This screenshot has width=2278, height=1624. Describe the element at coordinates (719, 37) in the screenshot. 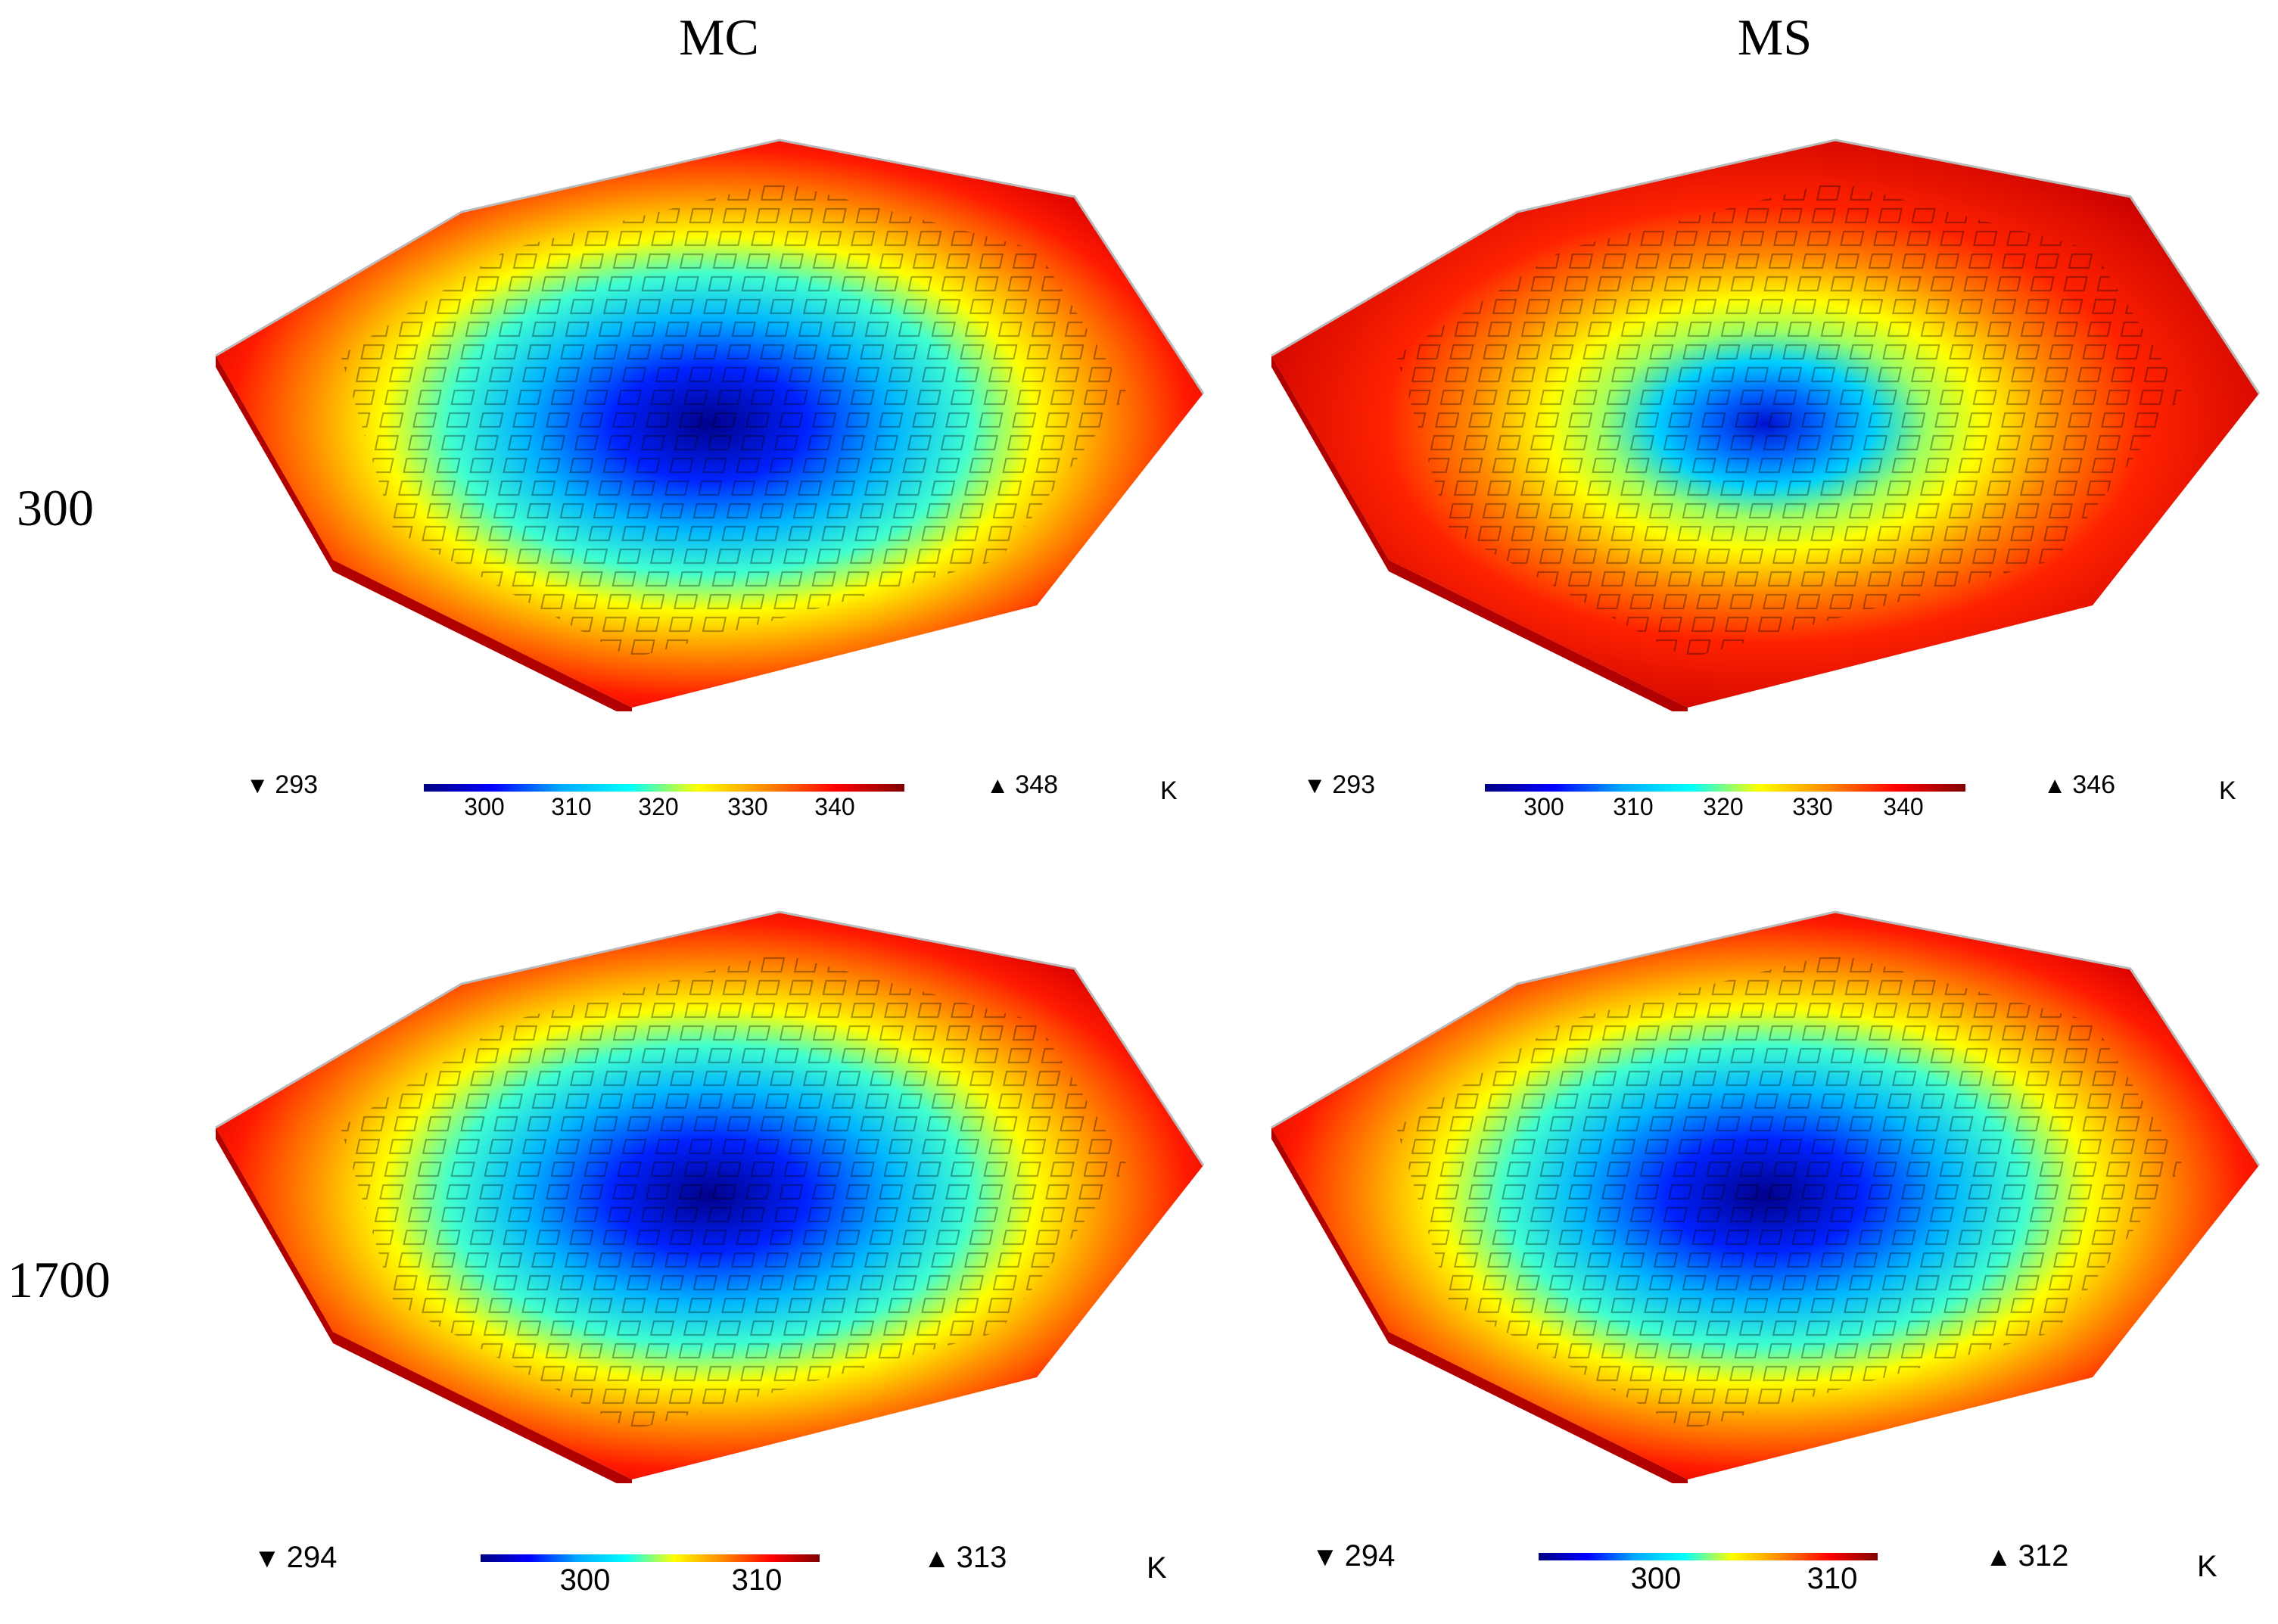

I see `col-header-mc: MC` at that location.